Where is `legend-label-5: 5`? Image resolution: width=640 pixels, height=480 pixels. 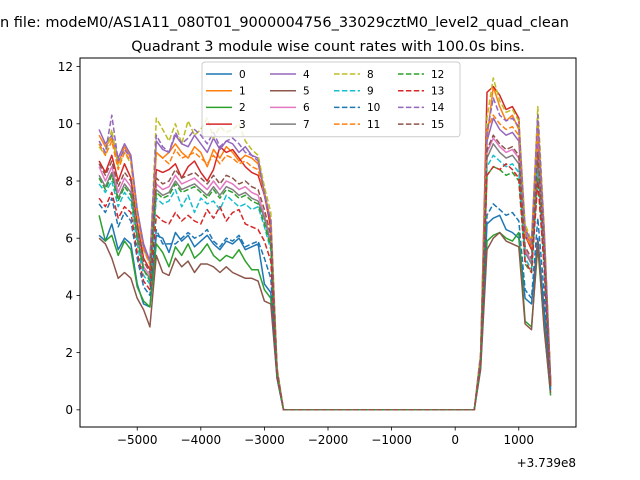
legend-label-5: 5 is located at coordinates (306, 92).